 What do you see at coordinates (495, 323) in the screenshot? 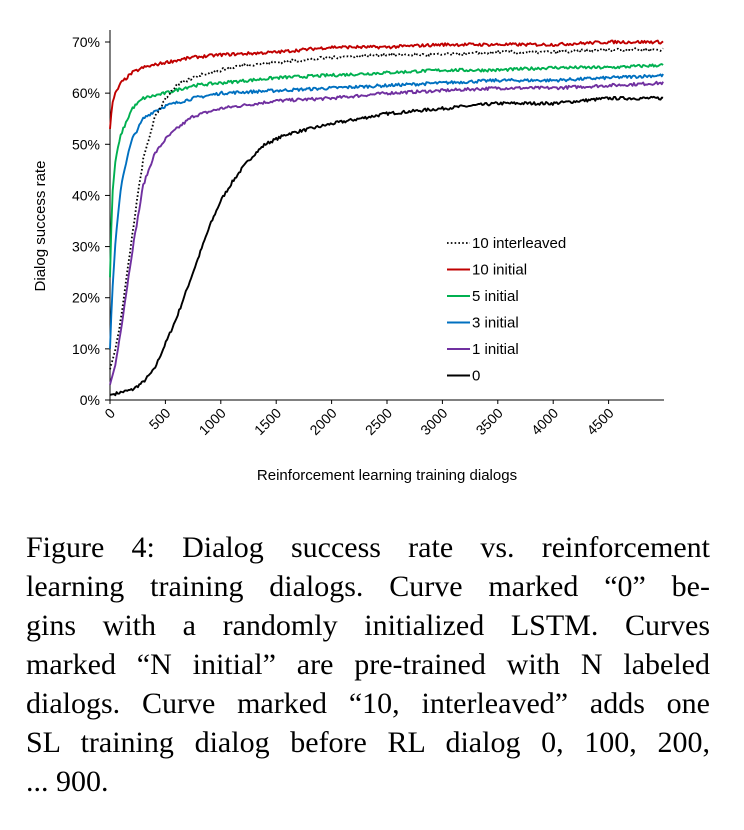
I see `legend-label: 3 initial` at bounding box center [495, 323].